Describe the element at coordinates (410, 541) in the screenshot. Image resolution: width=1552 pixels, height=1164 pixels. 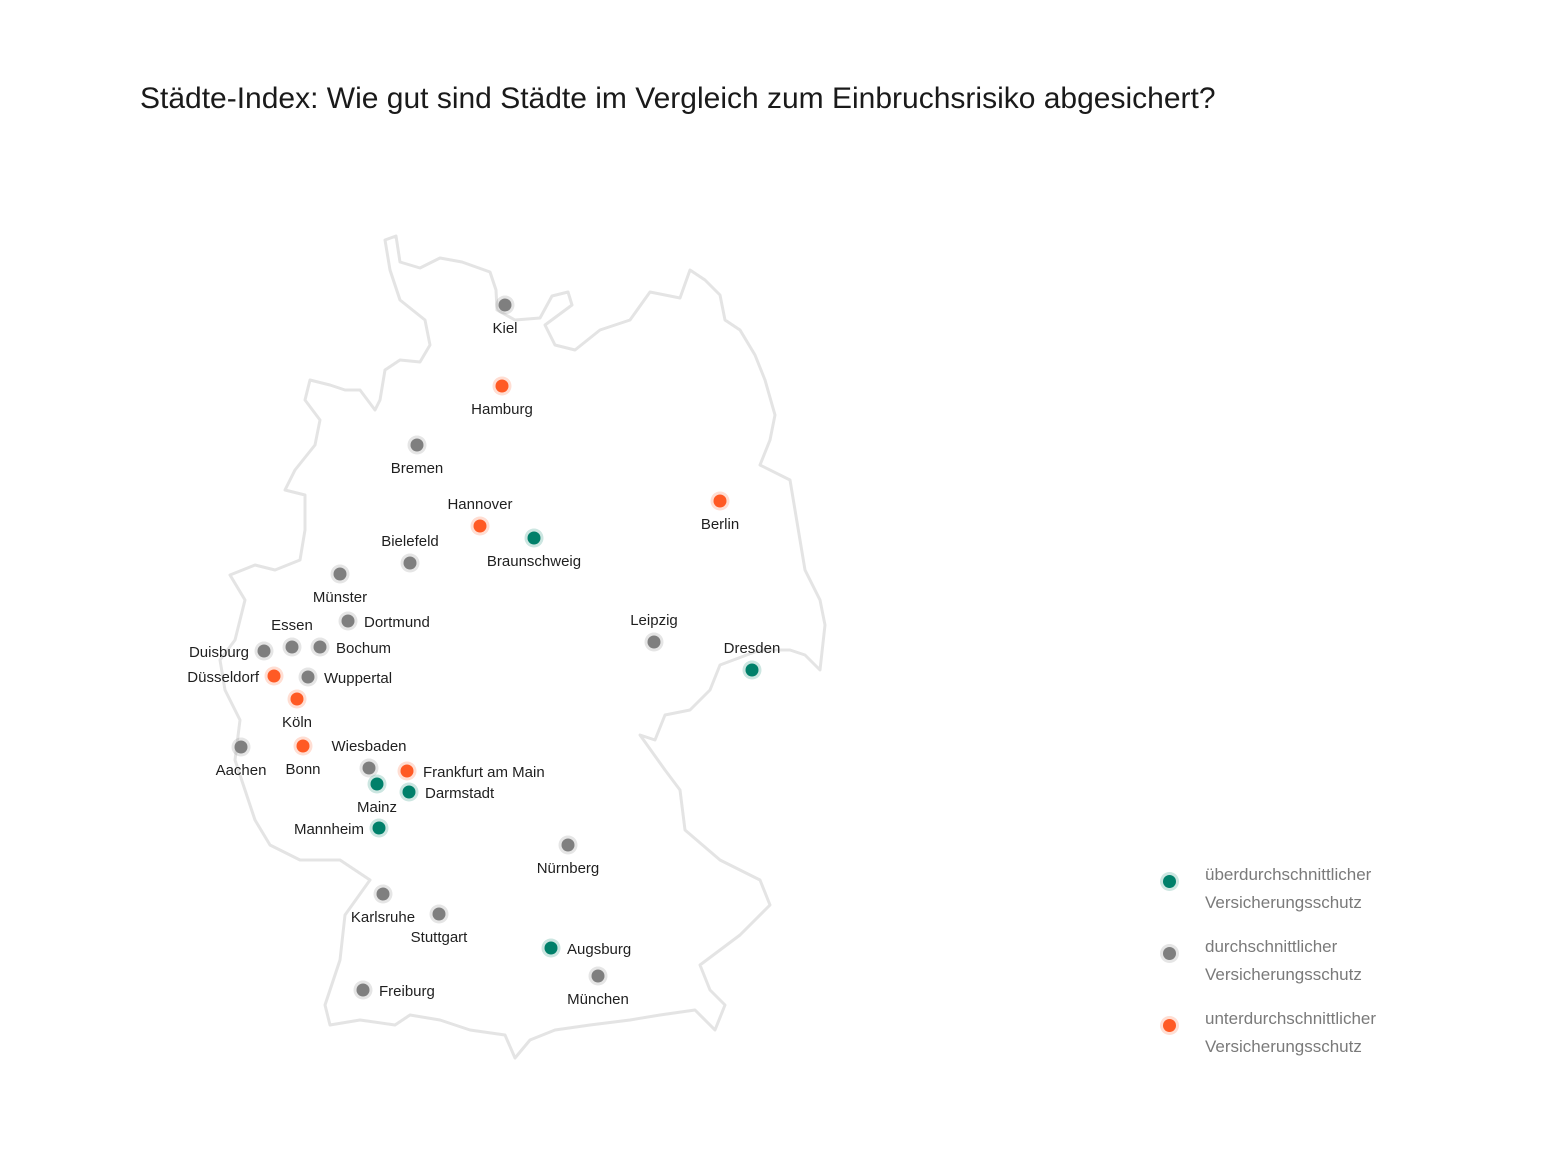
I see `city-label: Bielefeld` at that location.